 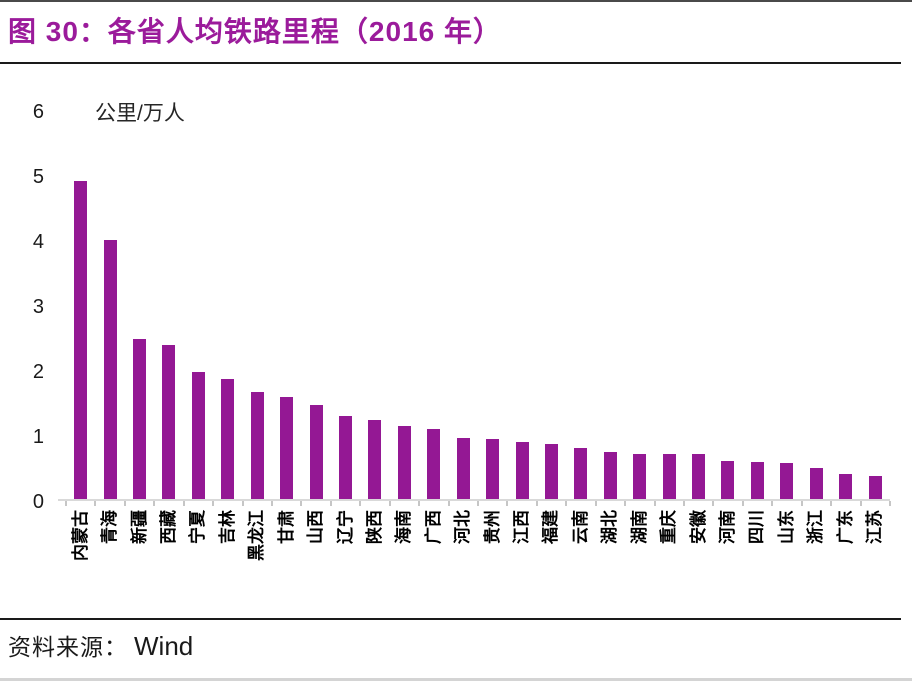 What do you see at coordinates (227, 527) in the screenshot?
I see `x-axis-label: 吉林` at bounding box center [227, 527].